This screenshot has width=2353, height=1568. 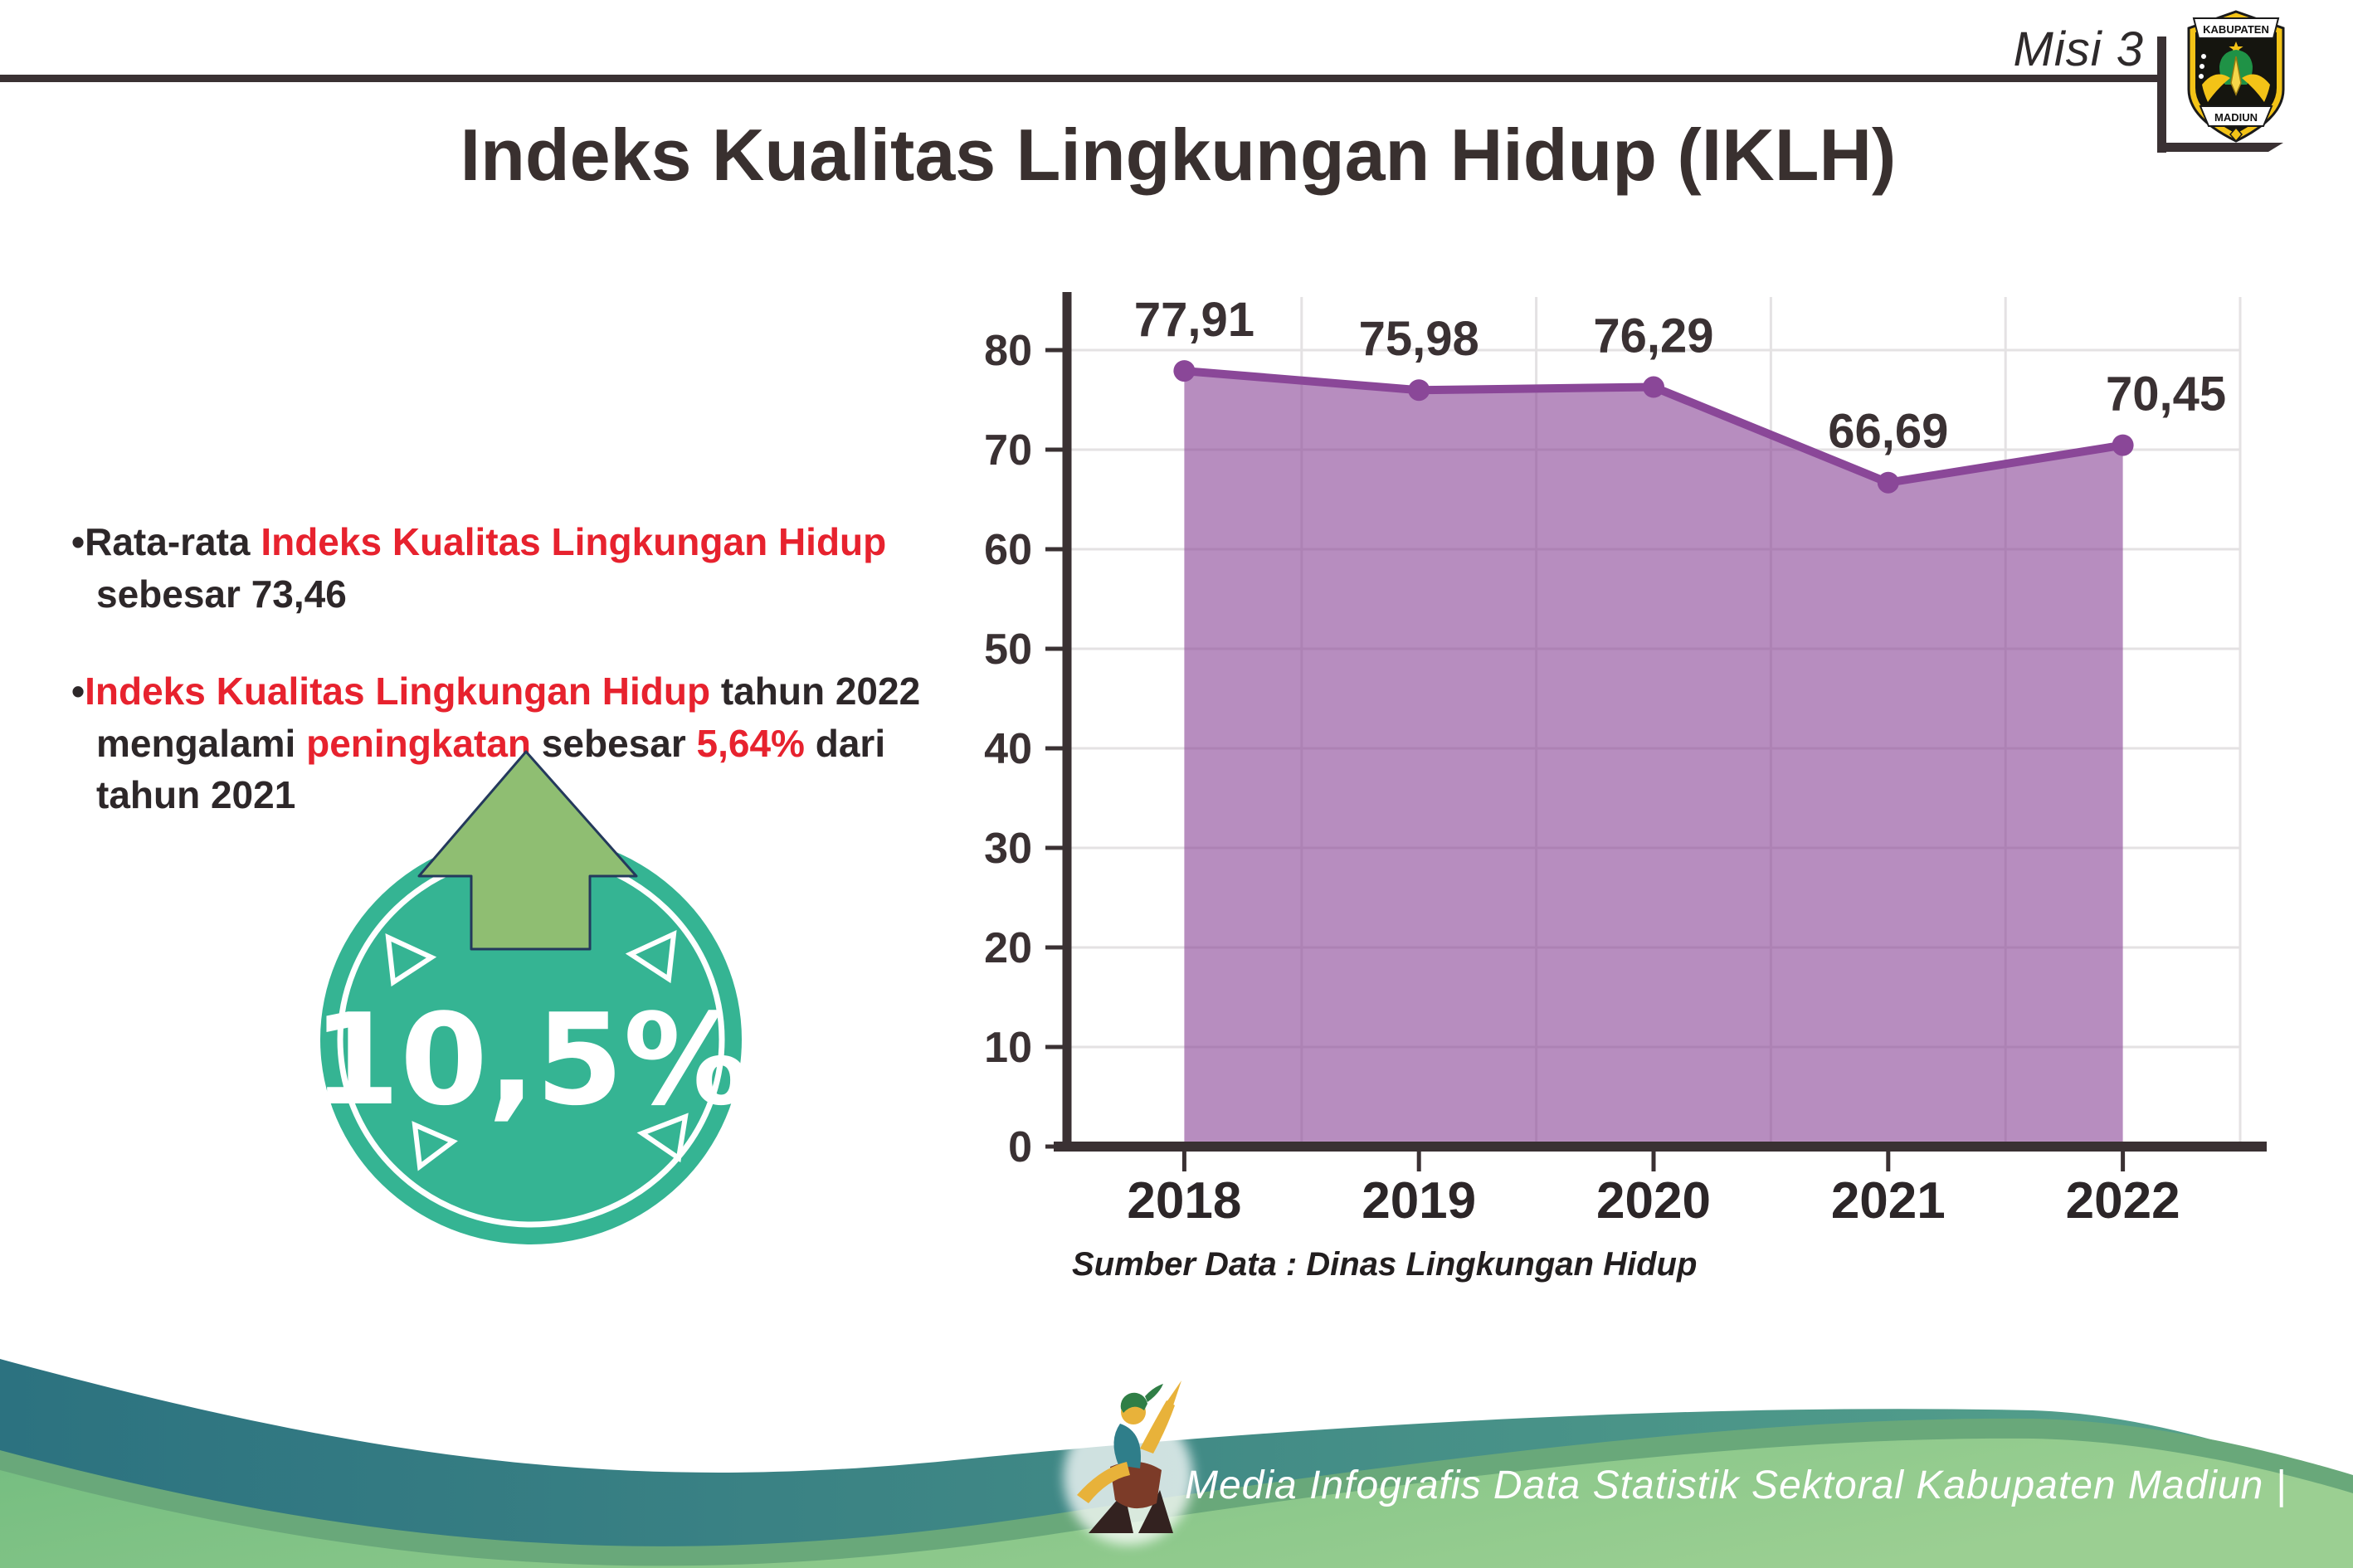 What do you see at coordinates (1888, 432) in the screenshot?
I see `svg-text: 66,69` at bounding box center [1888, 432].